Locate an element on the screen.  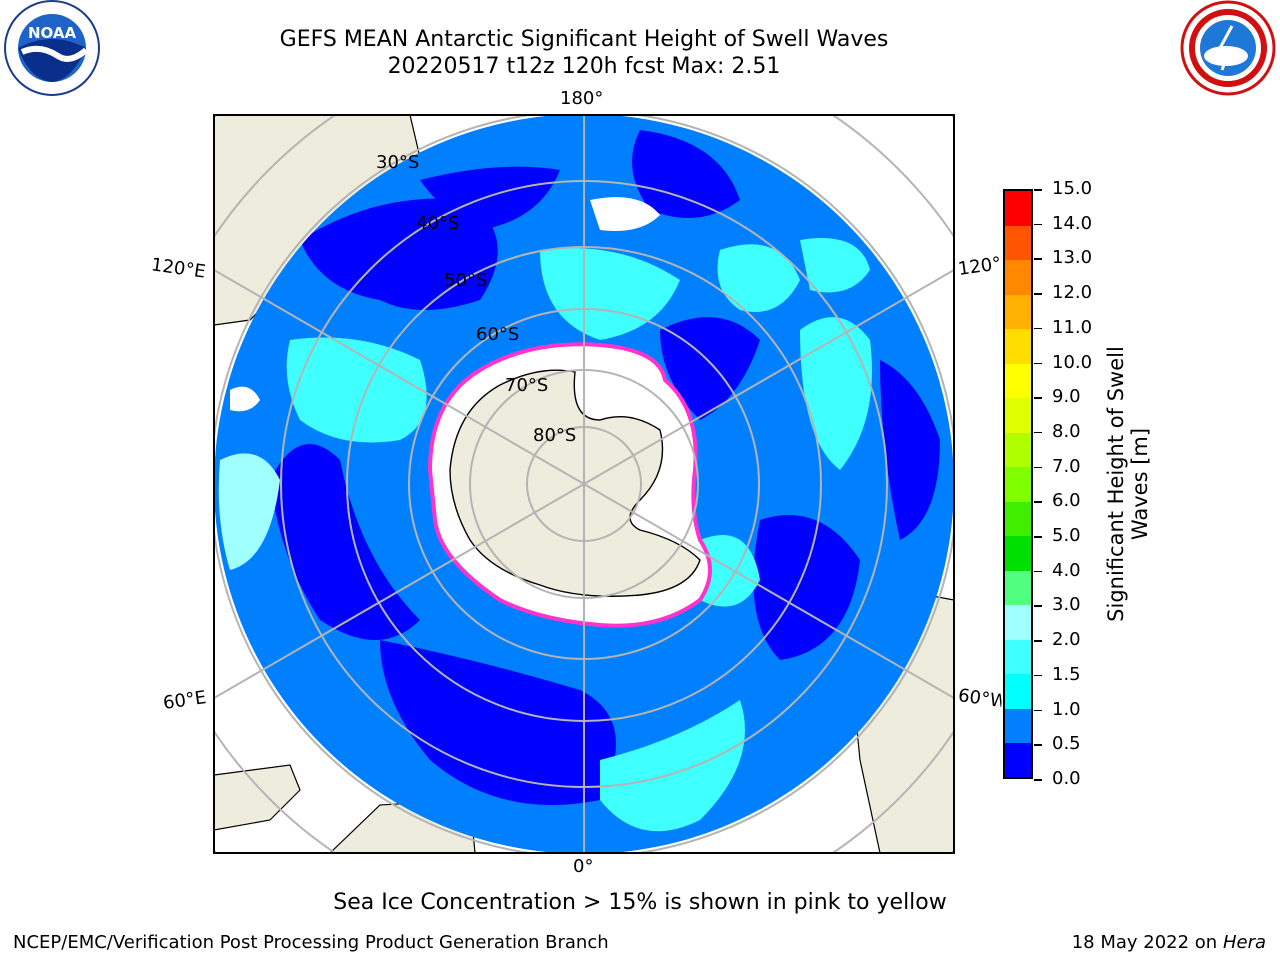
colorbar-tick-label: 7.0 is located at coordinates (1066, 466).